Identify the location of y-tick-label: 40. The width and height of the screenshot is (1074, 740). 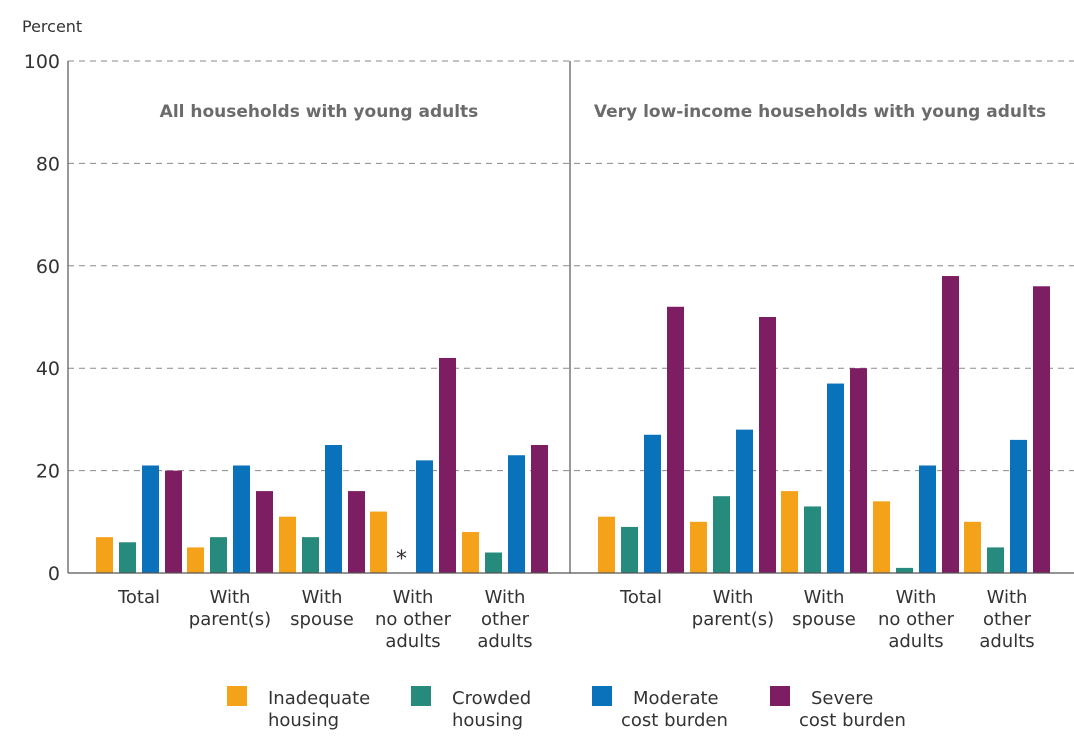
(48, 369).